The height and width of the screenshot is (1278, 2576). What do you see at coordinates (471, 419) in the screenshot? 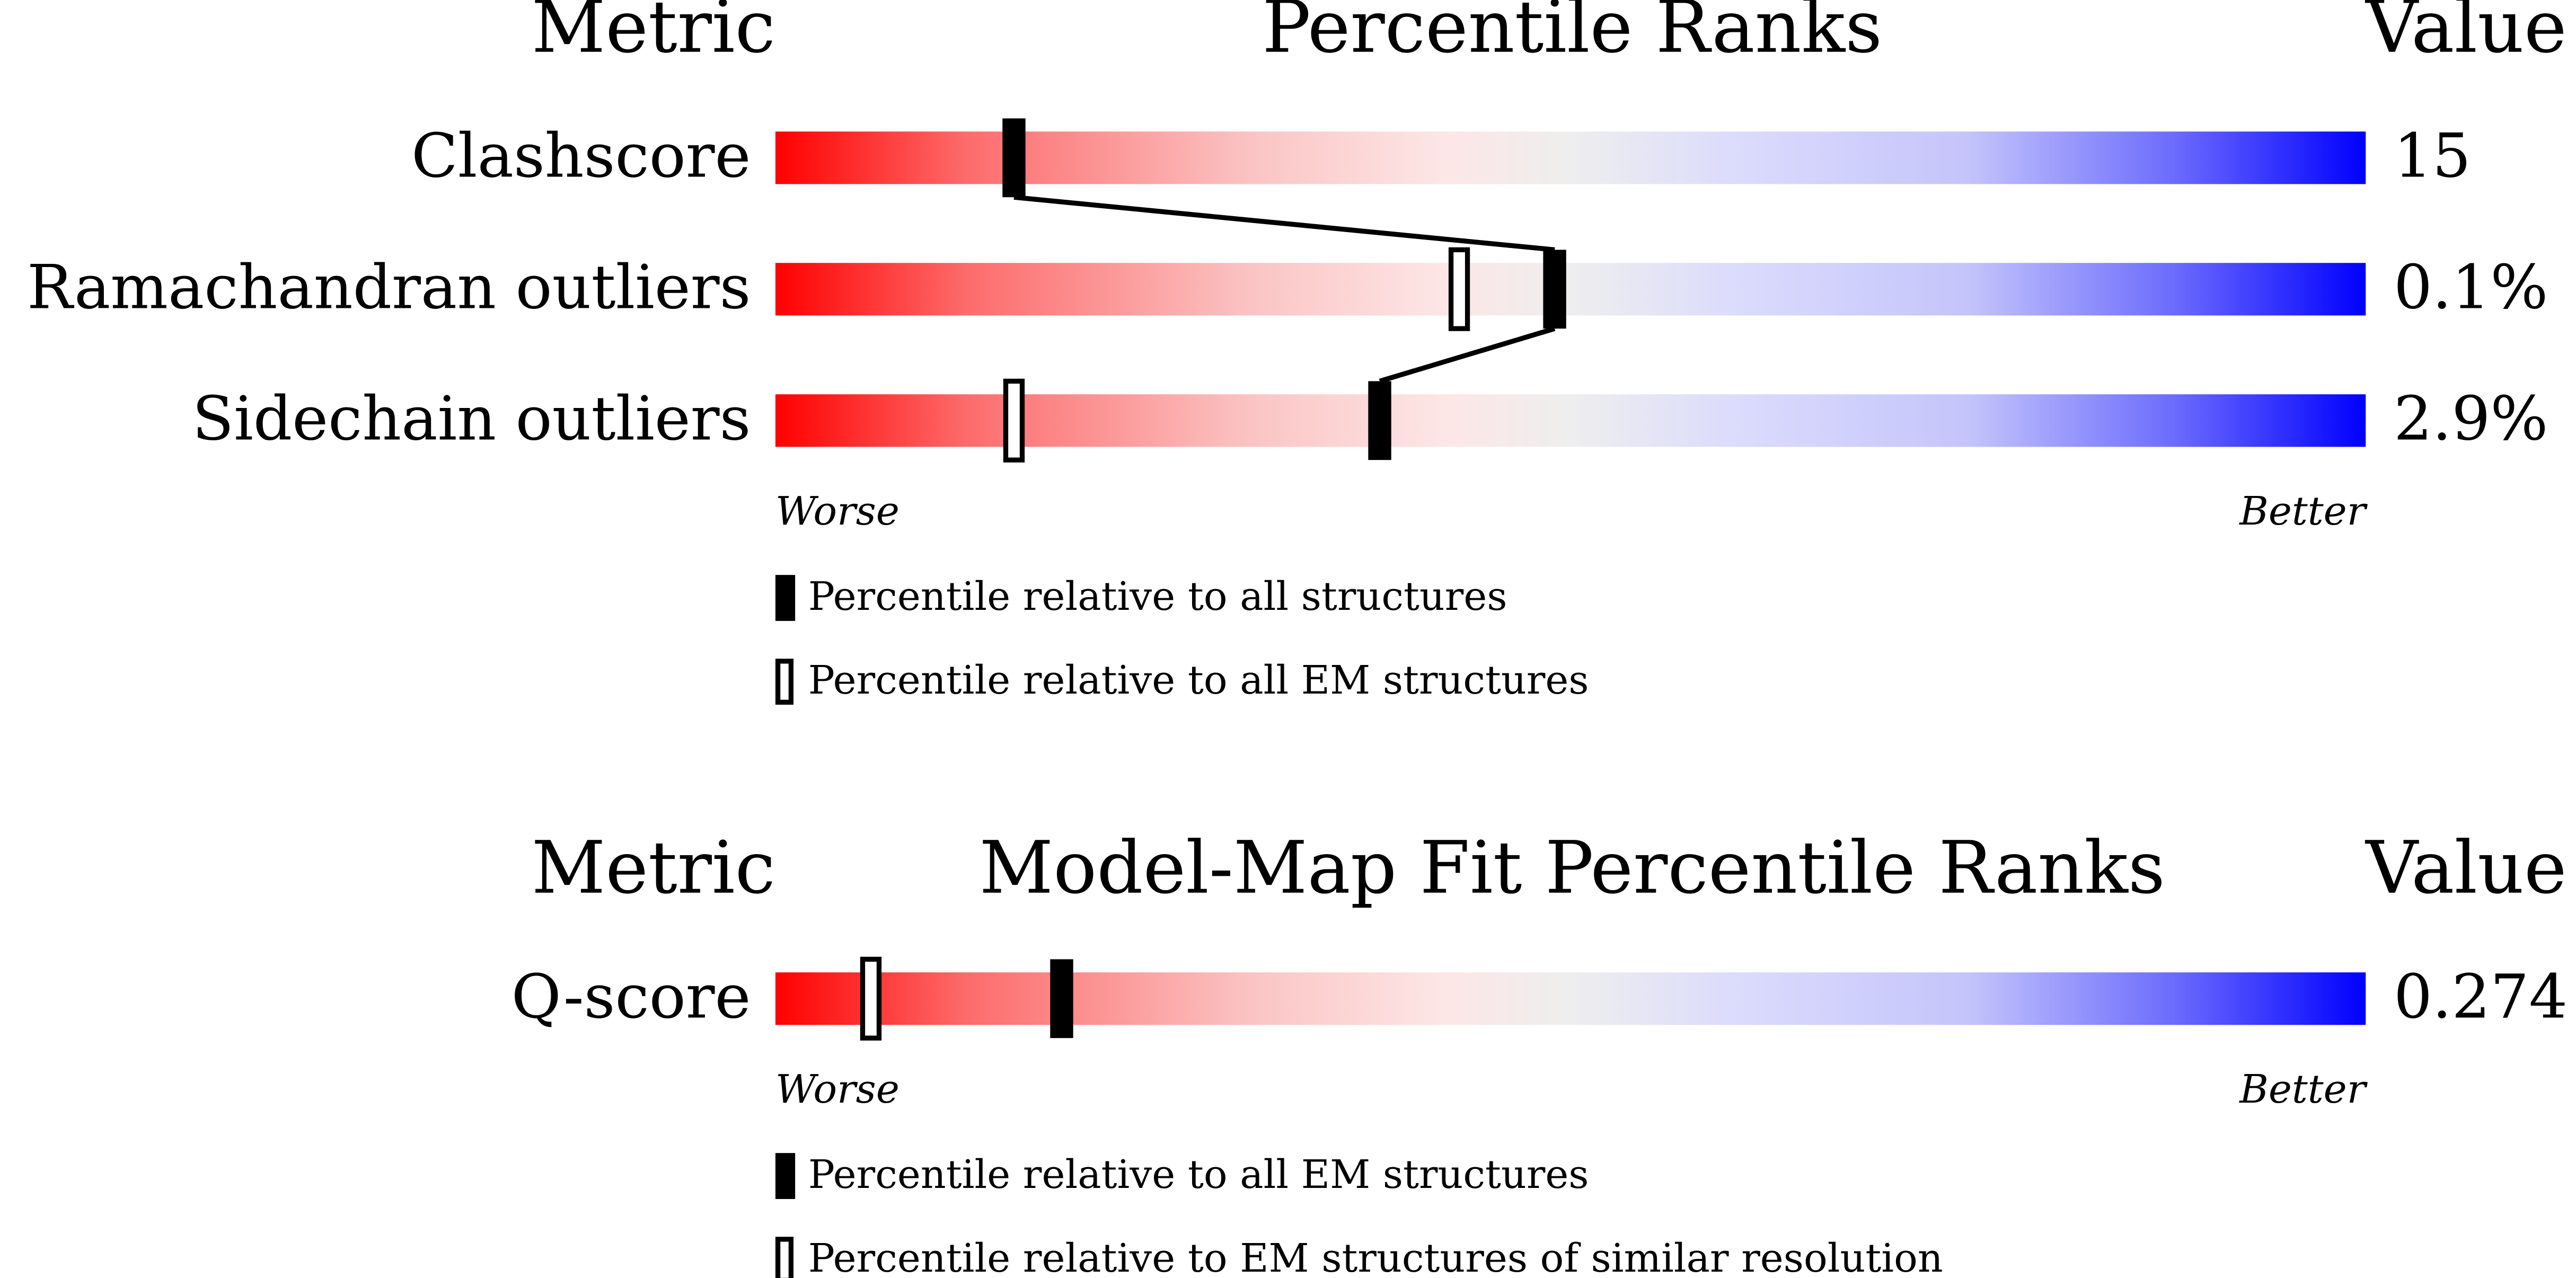
I see `metric-label: Sidechain outliers` at bounding box center [471, 419].